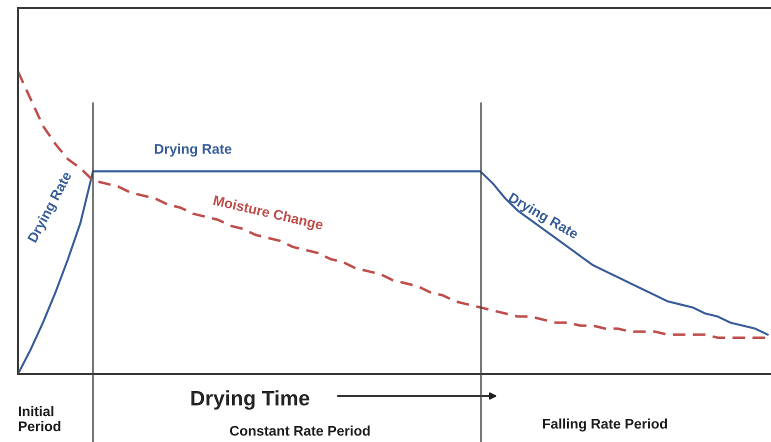 Image resolution: width=771 pixels, height=442 pixels. Describe the element at coordinates (300, 431) in the screenshot. I see `text: Constant Rate Period` at that location.